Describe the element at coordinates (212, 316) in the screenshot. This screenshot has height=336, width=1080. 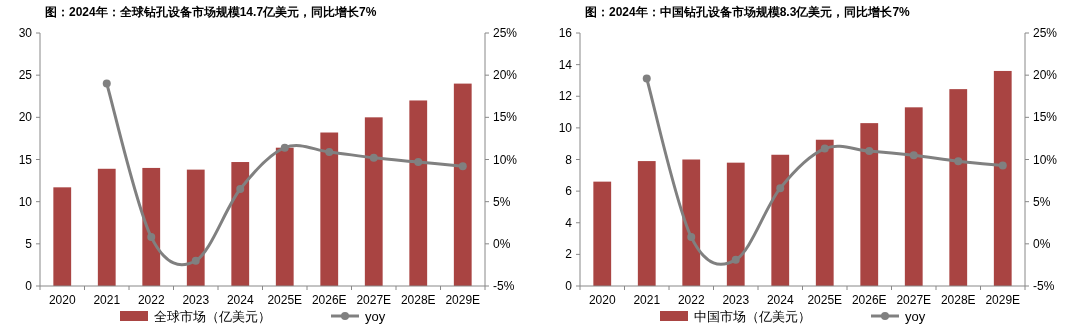
I see `legend-label: 全球市场（亿美元）` at that location.